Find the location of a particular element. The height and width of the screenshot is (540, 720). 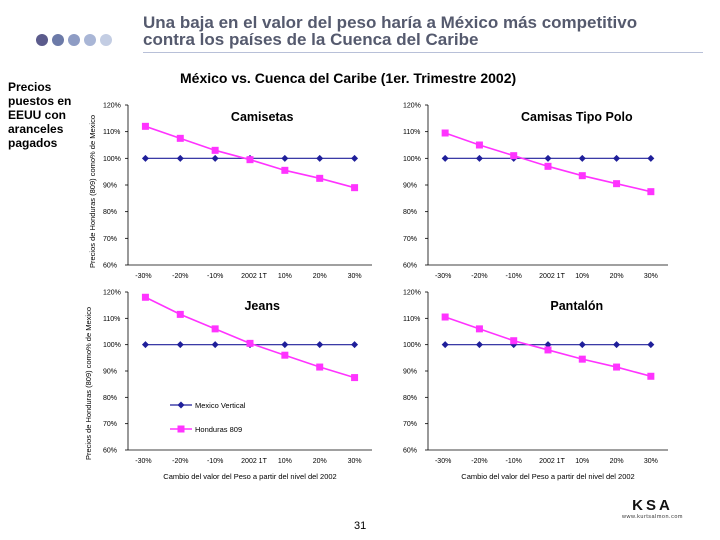

chart-4-x-tick-label: -20% is located at coordinates (479, 461).